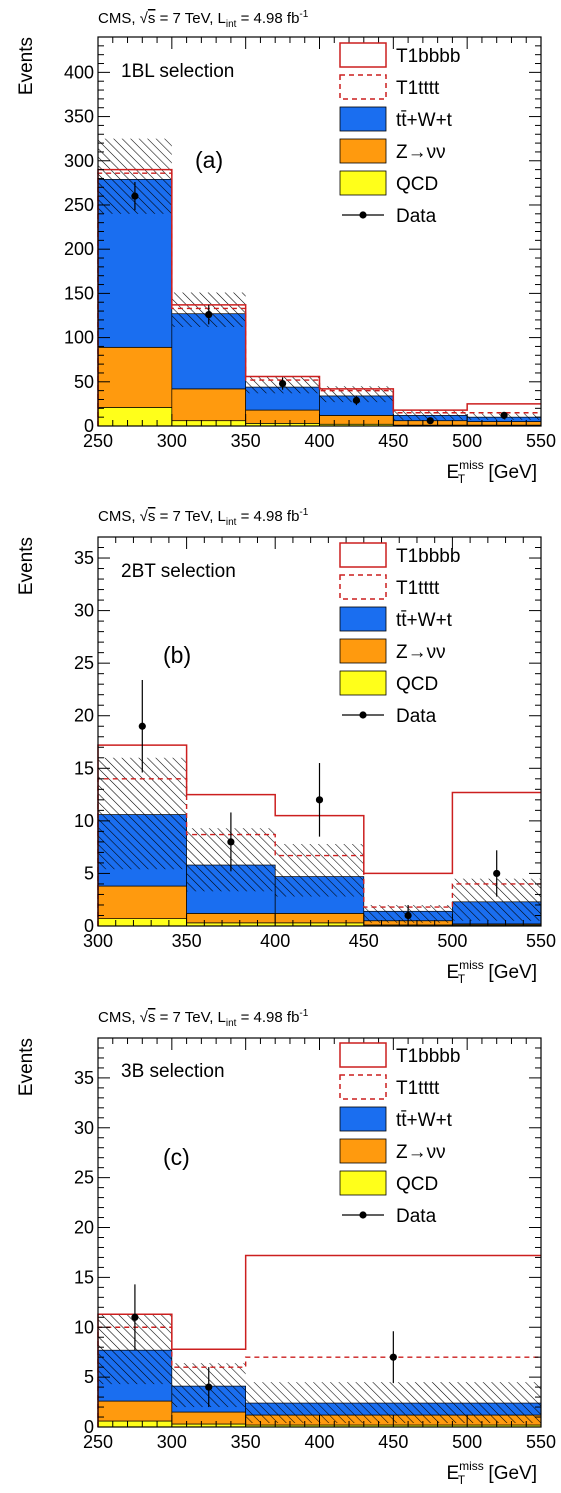 This screenshot has width=561, height=1493. I want to click on header-exp: -1, so click(303, 512).